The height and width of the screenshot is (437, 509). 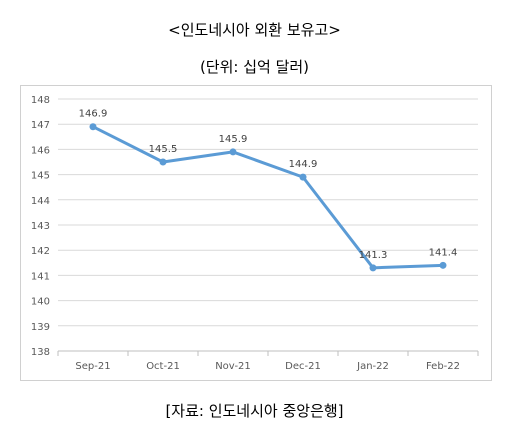 What do you see at coordinates (254, 411) in the screenshot?
I see `source-note: [자료: 인도네시아 중앙은행]` at bounding box center [254, 411].